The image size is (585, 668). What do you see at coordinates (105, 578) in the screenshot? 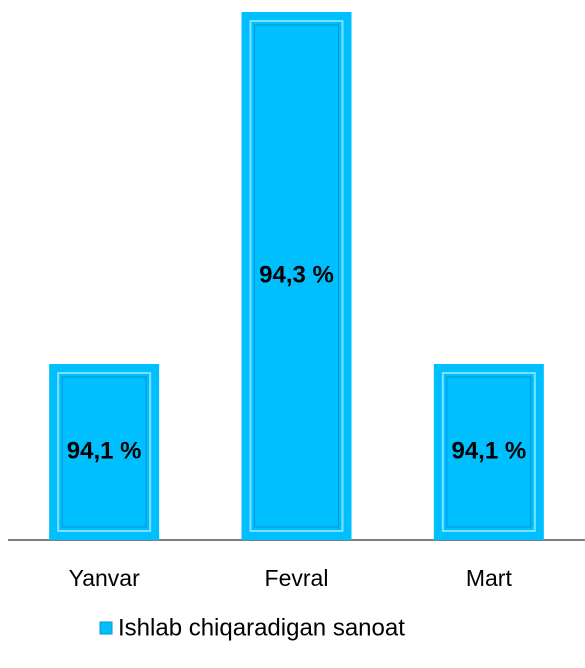
I see `x-tick-label: Yanvar` at bounding box center [105, 578].